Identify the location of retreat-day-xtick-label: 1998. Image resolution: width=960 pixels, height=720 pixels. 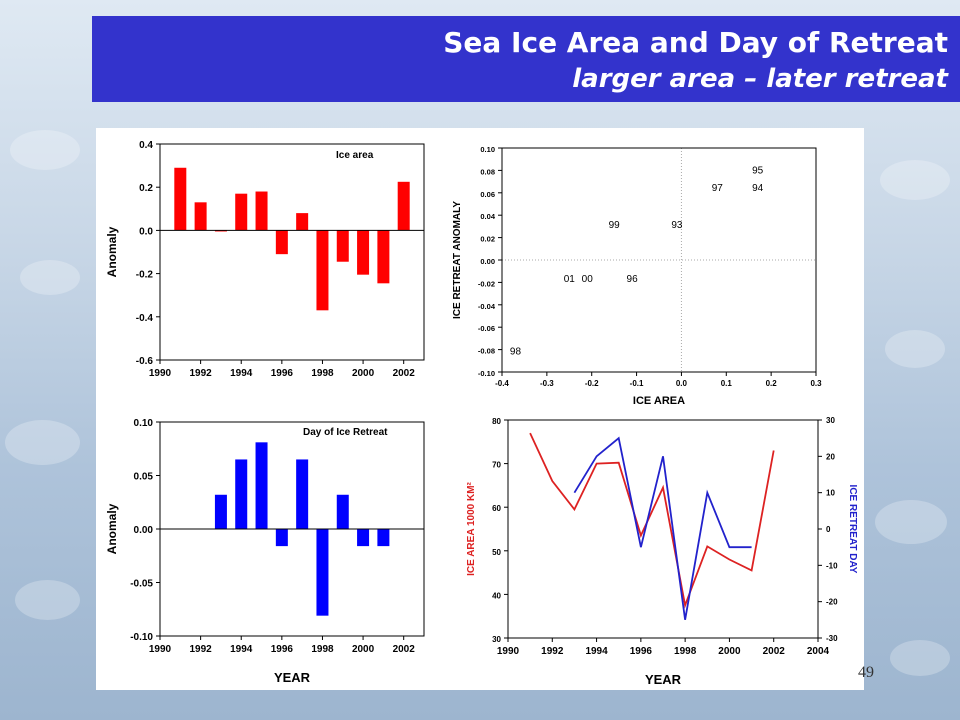
(322, 649).